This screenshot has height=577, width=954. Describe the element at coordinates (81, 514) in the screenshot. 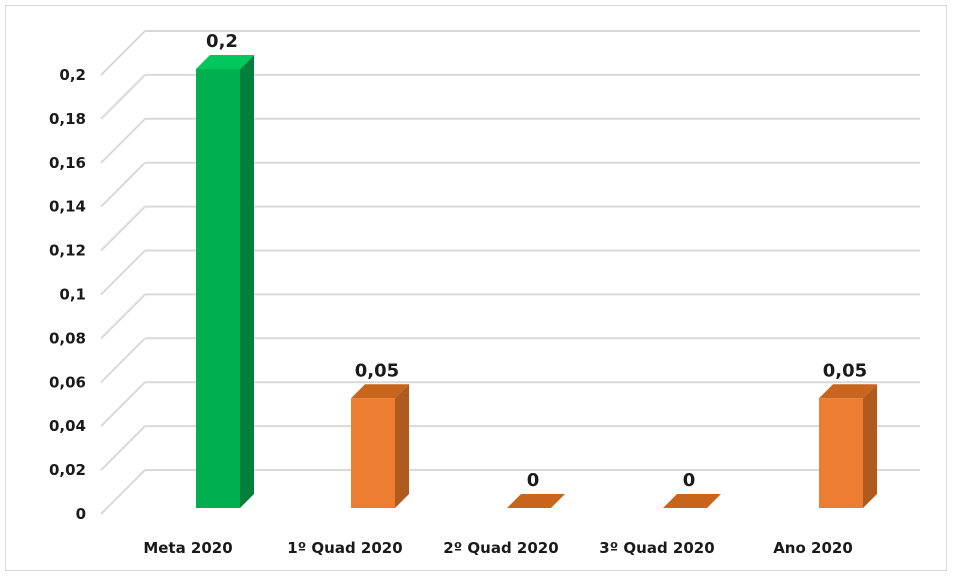

I see `y-tick-label: 0` at that location.